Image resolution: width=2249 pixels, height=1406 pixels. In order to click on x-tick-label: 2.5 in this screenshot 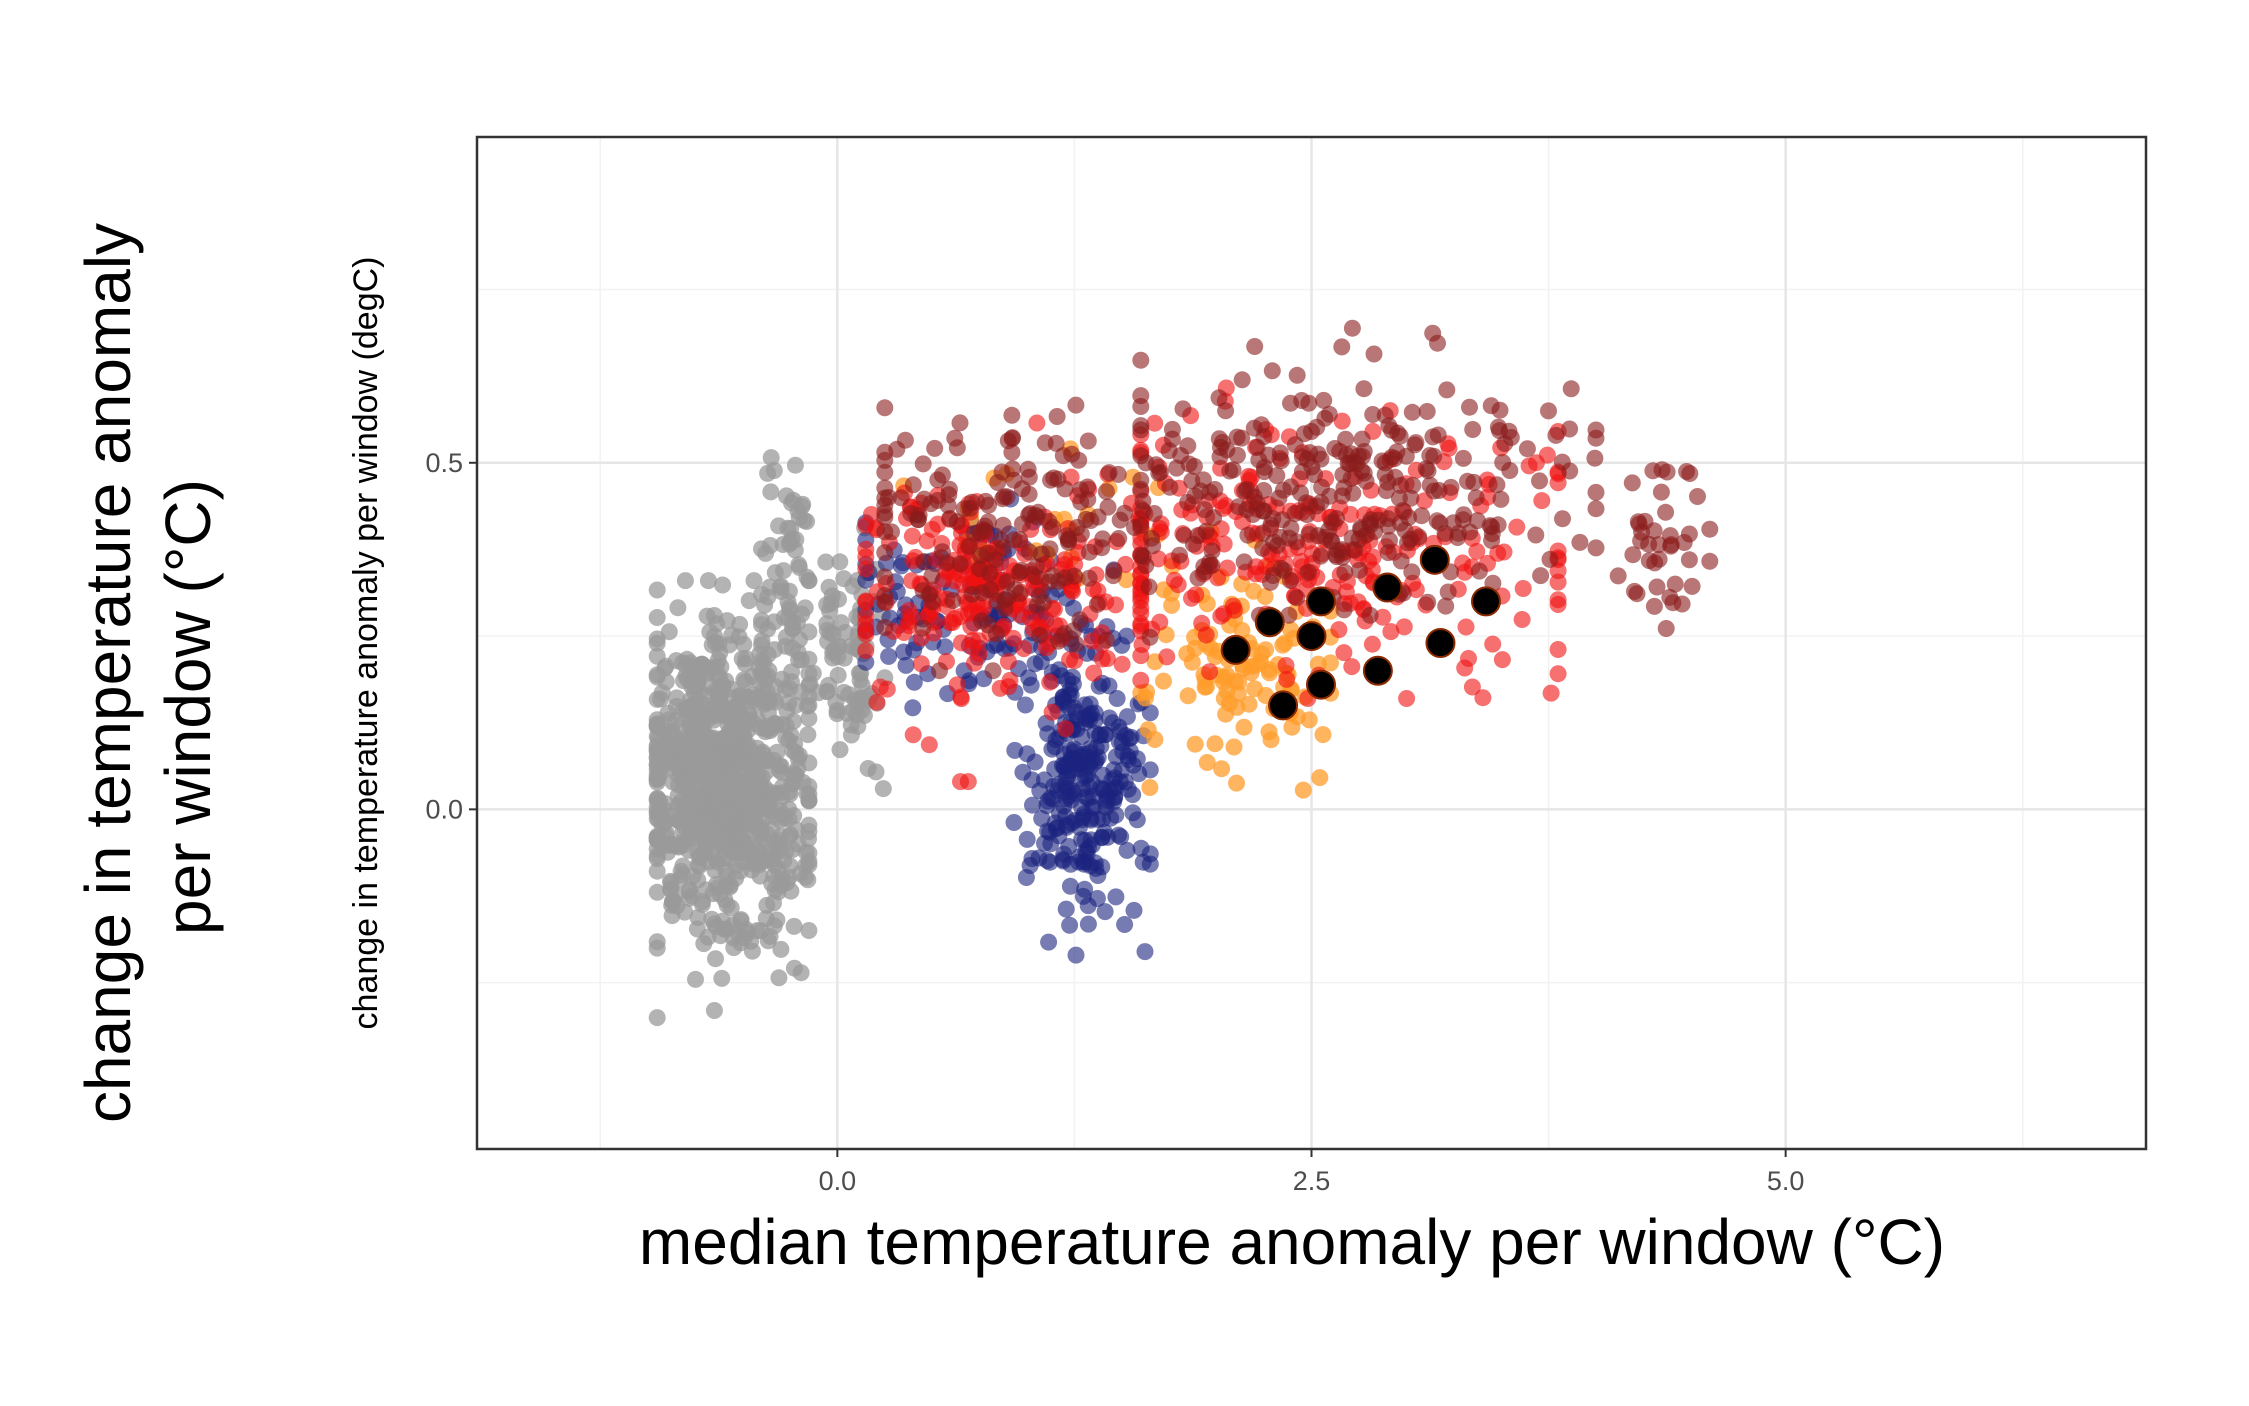, I will do `click(1312, 1181)`.